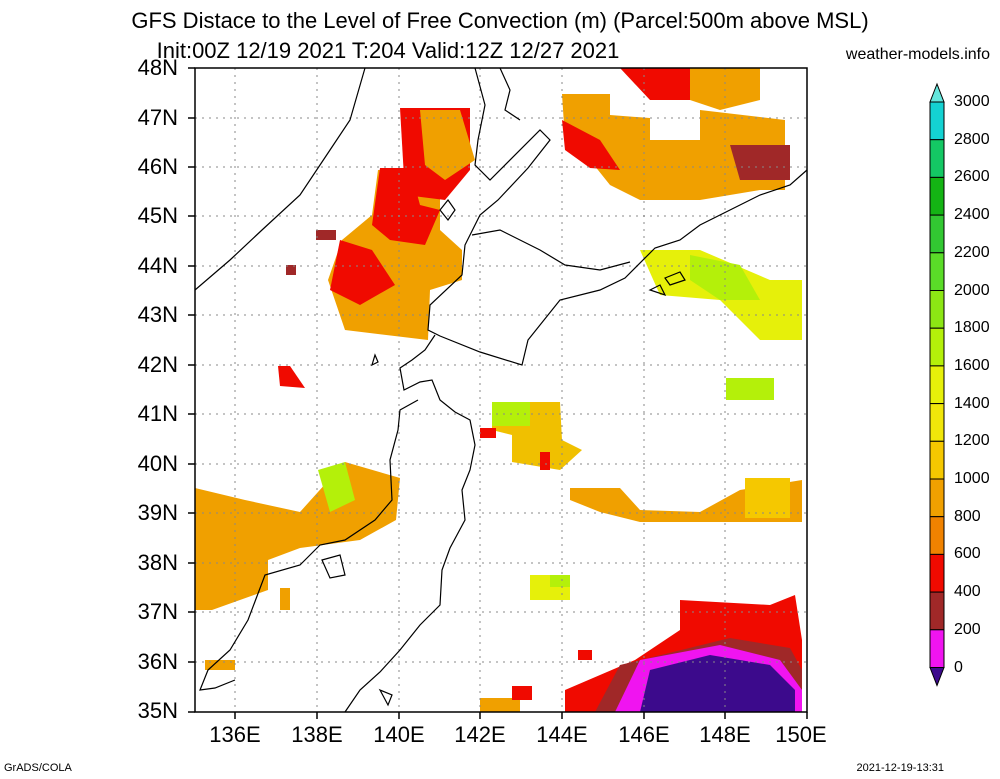  Describe the element at coordinates (972, 139) in the screenshot. I see `colorbar-tick-label: 2800` at that location.